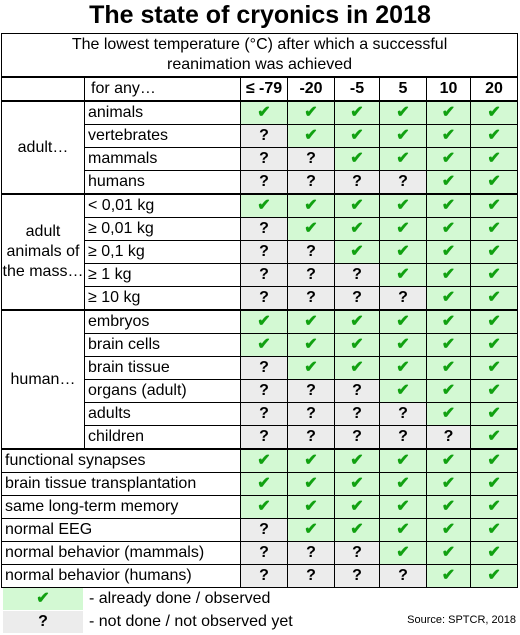  I want to click on temperature-header: 5, so click(403, 89).